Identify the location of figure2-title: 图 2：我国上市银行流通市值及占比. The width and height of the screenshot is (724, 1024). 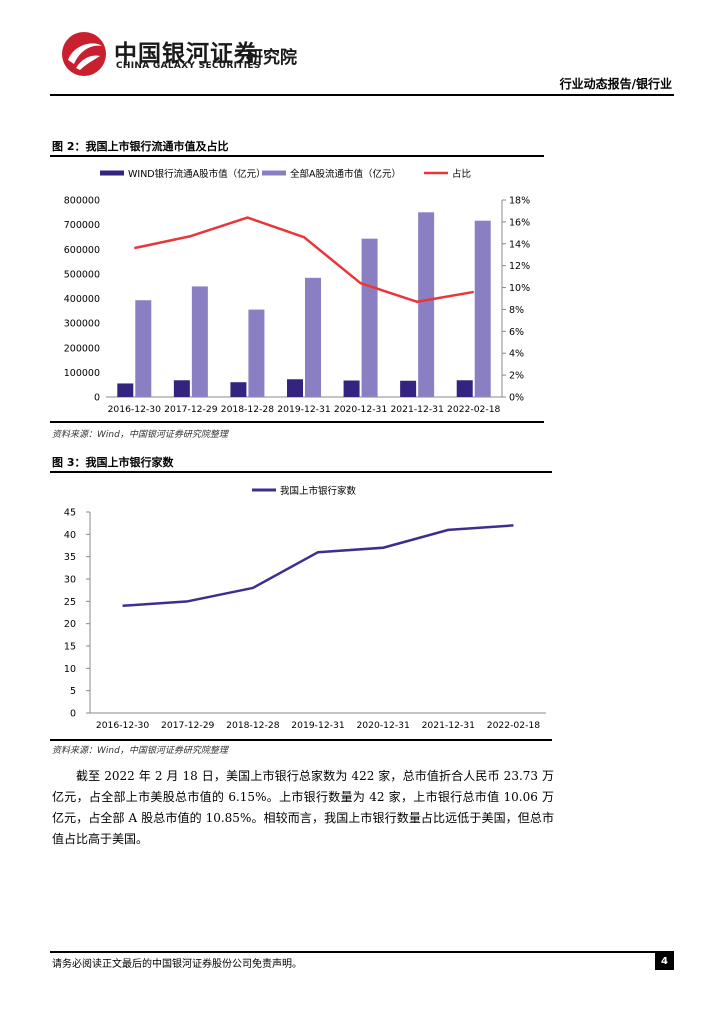
(140, 146).